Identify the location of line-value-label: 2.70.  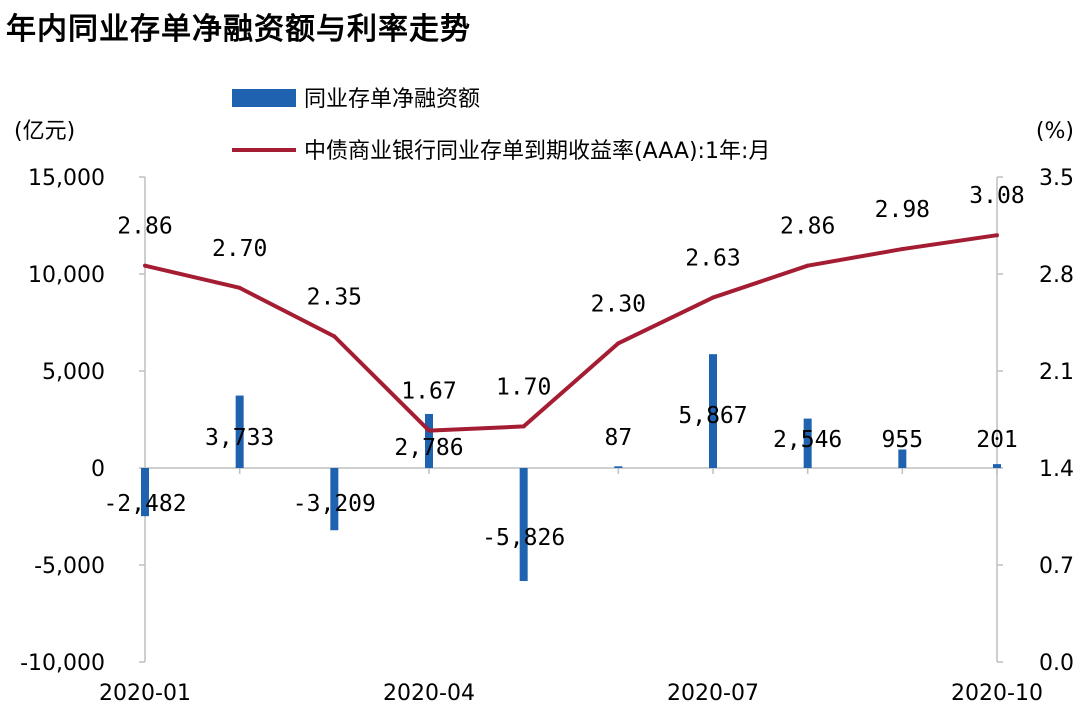
(239, 249).